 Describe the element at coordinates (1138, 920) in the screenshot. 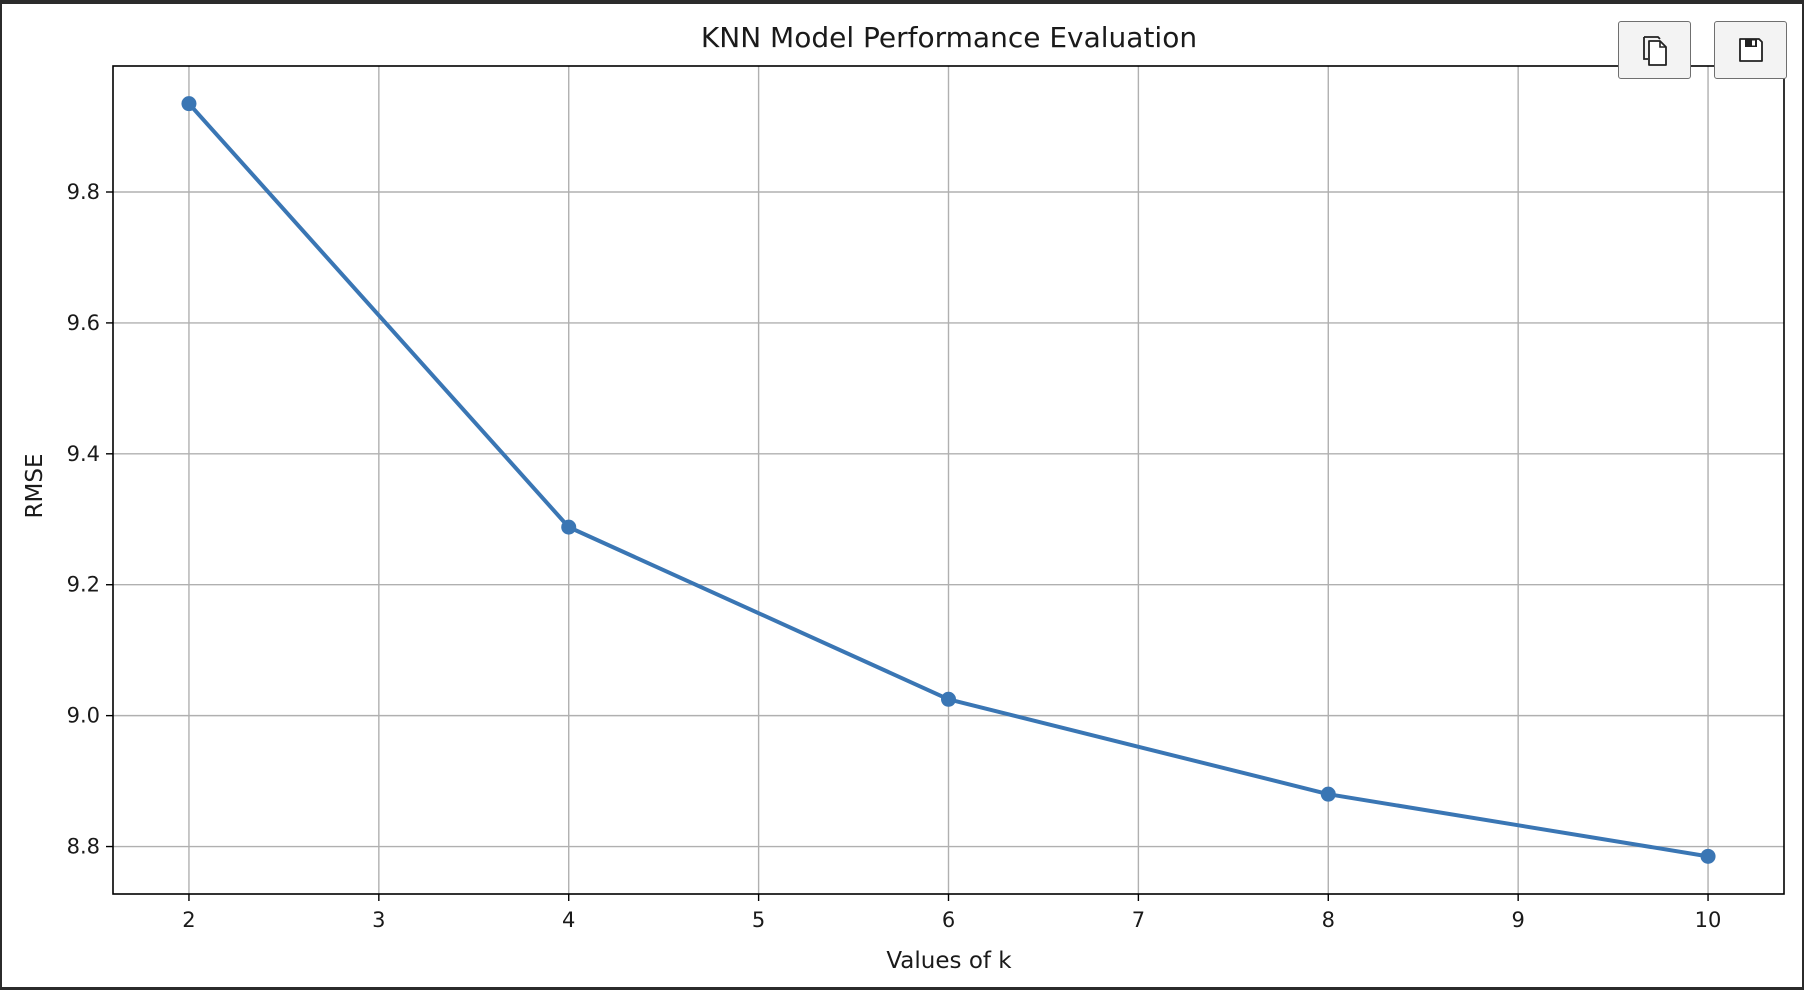

I see `x-tick-label: 7` at that location.